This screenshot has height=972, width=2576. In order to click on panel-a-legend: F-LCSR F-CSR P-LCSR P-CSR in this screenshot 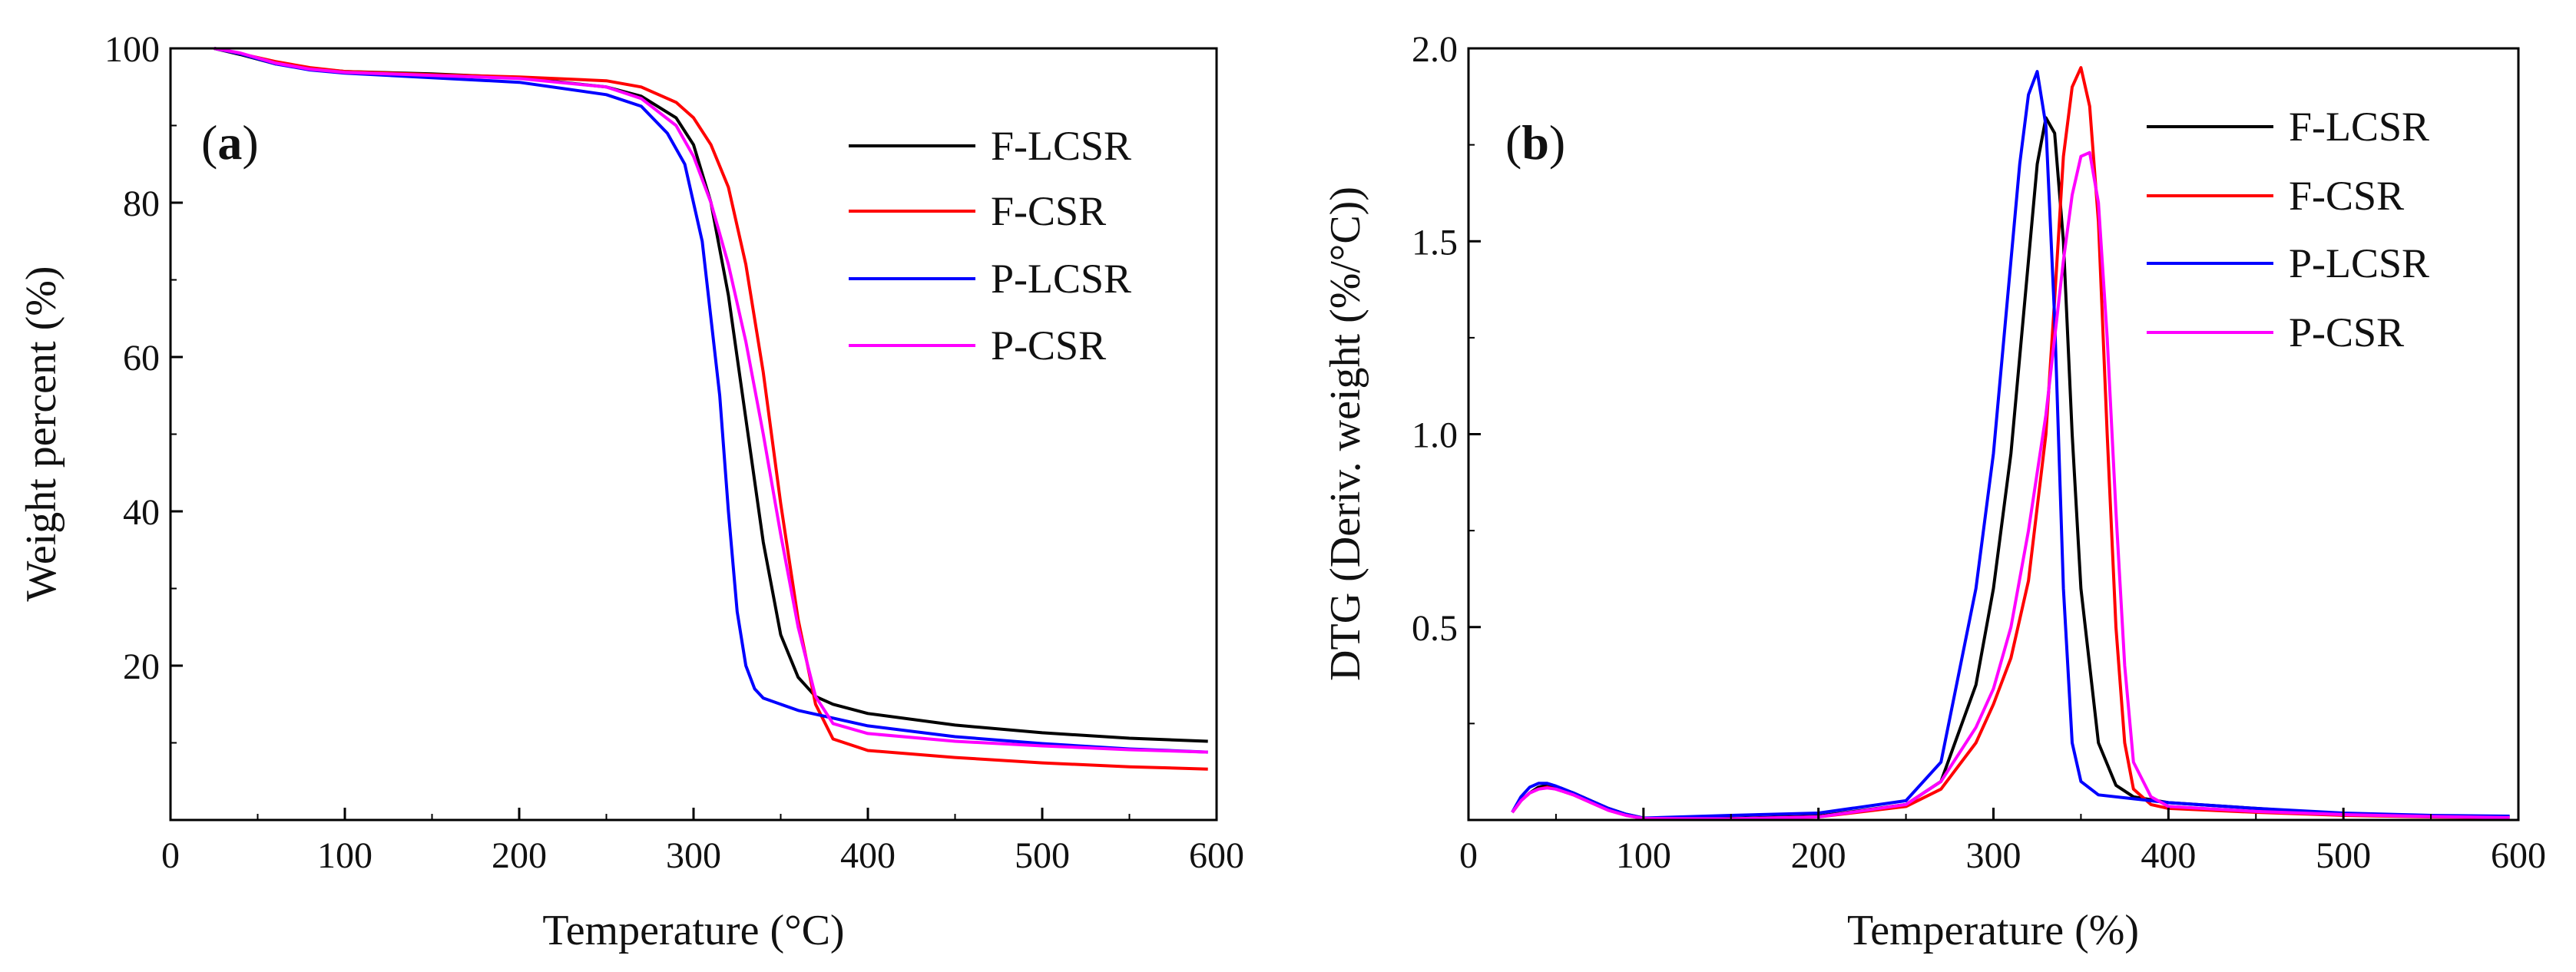, I will do `click(990, 246)`.